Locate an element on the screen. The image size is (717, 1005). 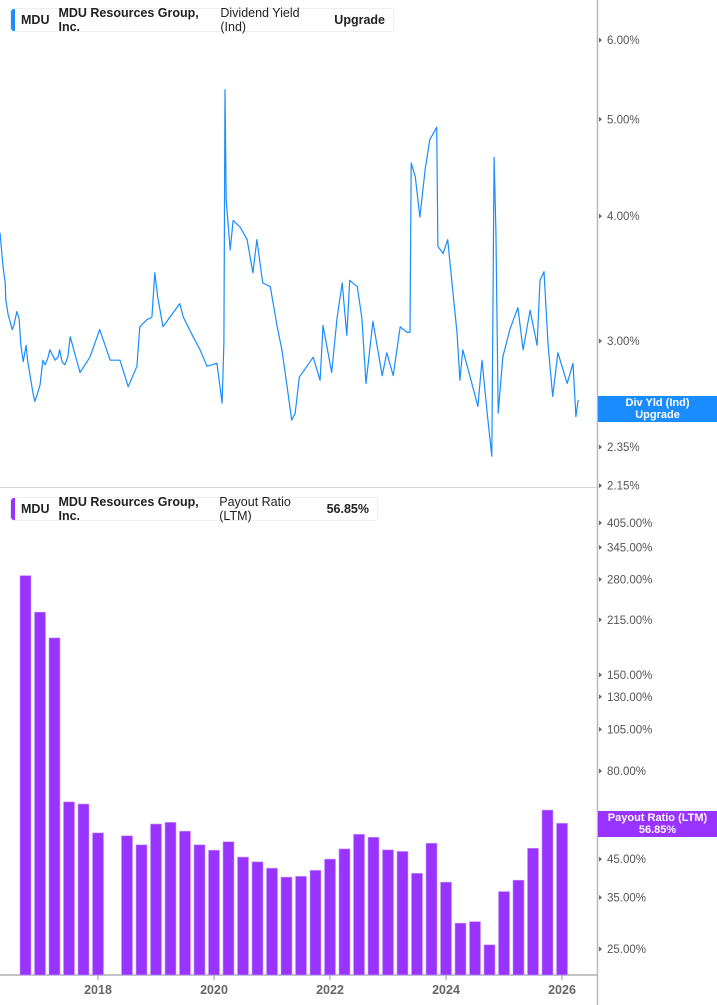
x-tick-label: 2020 is located at coordinates (214, 990).